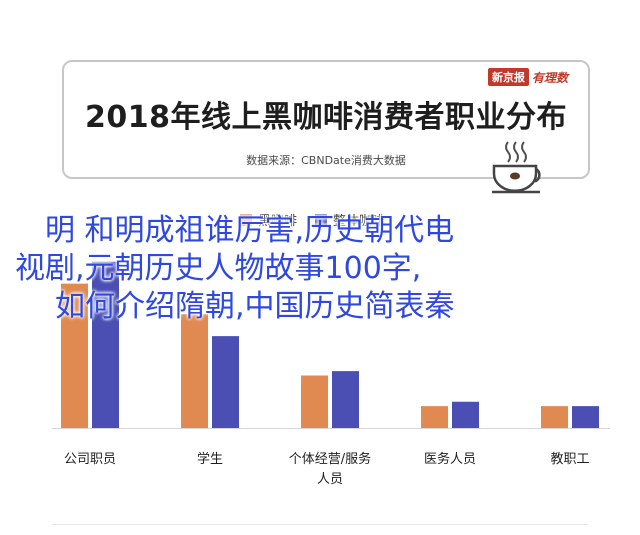 This screenshot has height=535, width=640. What do you see at coordinates (278, 221) in the screenshot?
I see `legend-label-series1: 黑咖啡` at bounding box center [278, 221].